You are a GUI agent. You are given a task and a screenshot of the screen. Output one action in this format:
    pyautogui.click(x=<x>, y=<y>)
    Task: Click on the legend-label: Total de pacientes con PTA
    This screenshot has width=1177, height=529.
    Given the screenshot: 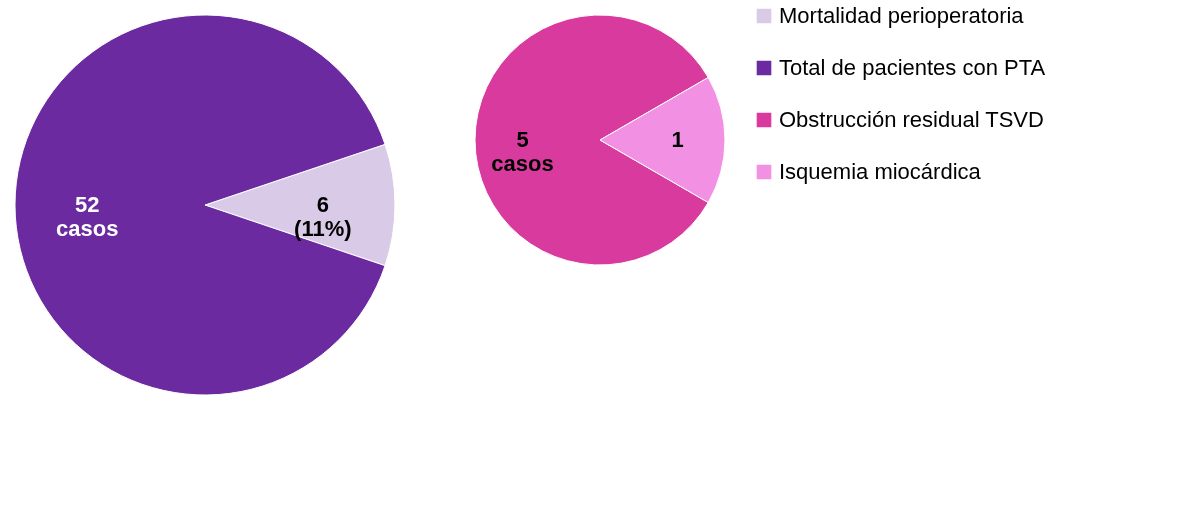 What is the action you would take?
    pyautogui.click(x=912, y=67)
    